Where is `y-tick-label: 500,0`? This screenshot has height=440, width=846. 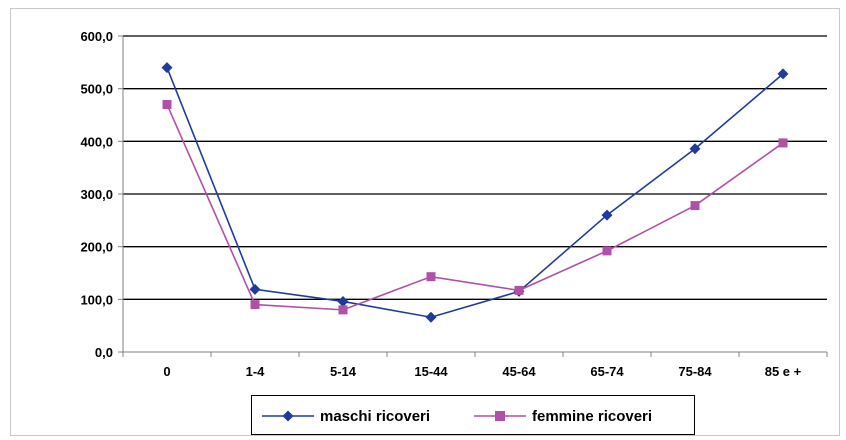
y-tick-label: 500,0 is located at coordinates (96, 89).